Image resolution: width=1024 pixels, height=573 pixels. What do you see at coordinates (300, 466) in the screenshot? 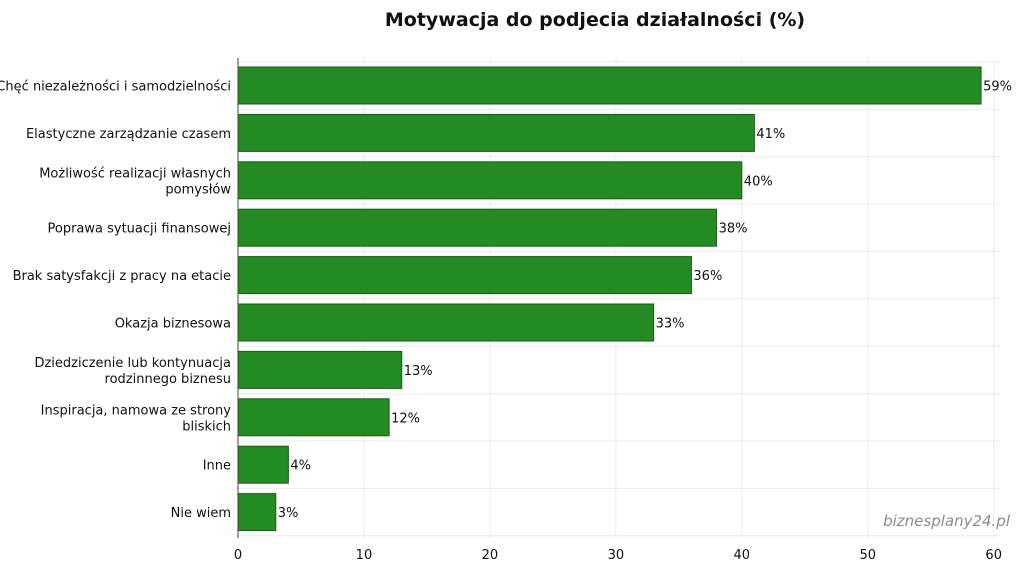
I see `bar-value-label: 4%` at bounding box center [300, 466].